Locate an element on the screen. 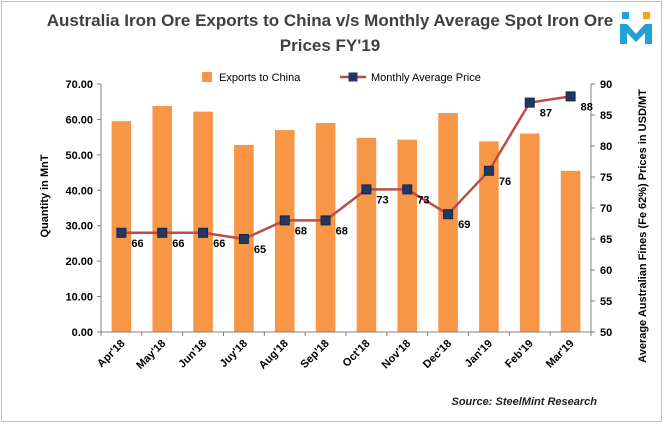 The image size is (665, 425). left-tick-label: 0.00 is located at coordinates (82, 333).